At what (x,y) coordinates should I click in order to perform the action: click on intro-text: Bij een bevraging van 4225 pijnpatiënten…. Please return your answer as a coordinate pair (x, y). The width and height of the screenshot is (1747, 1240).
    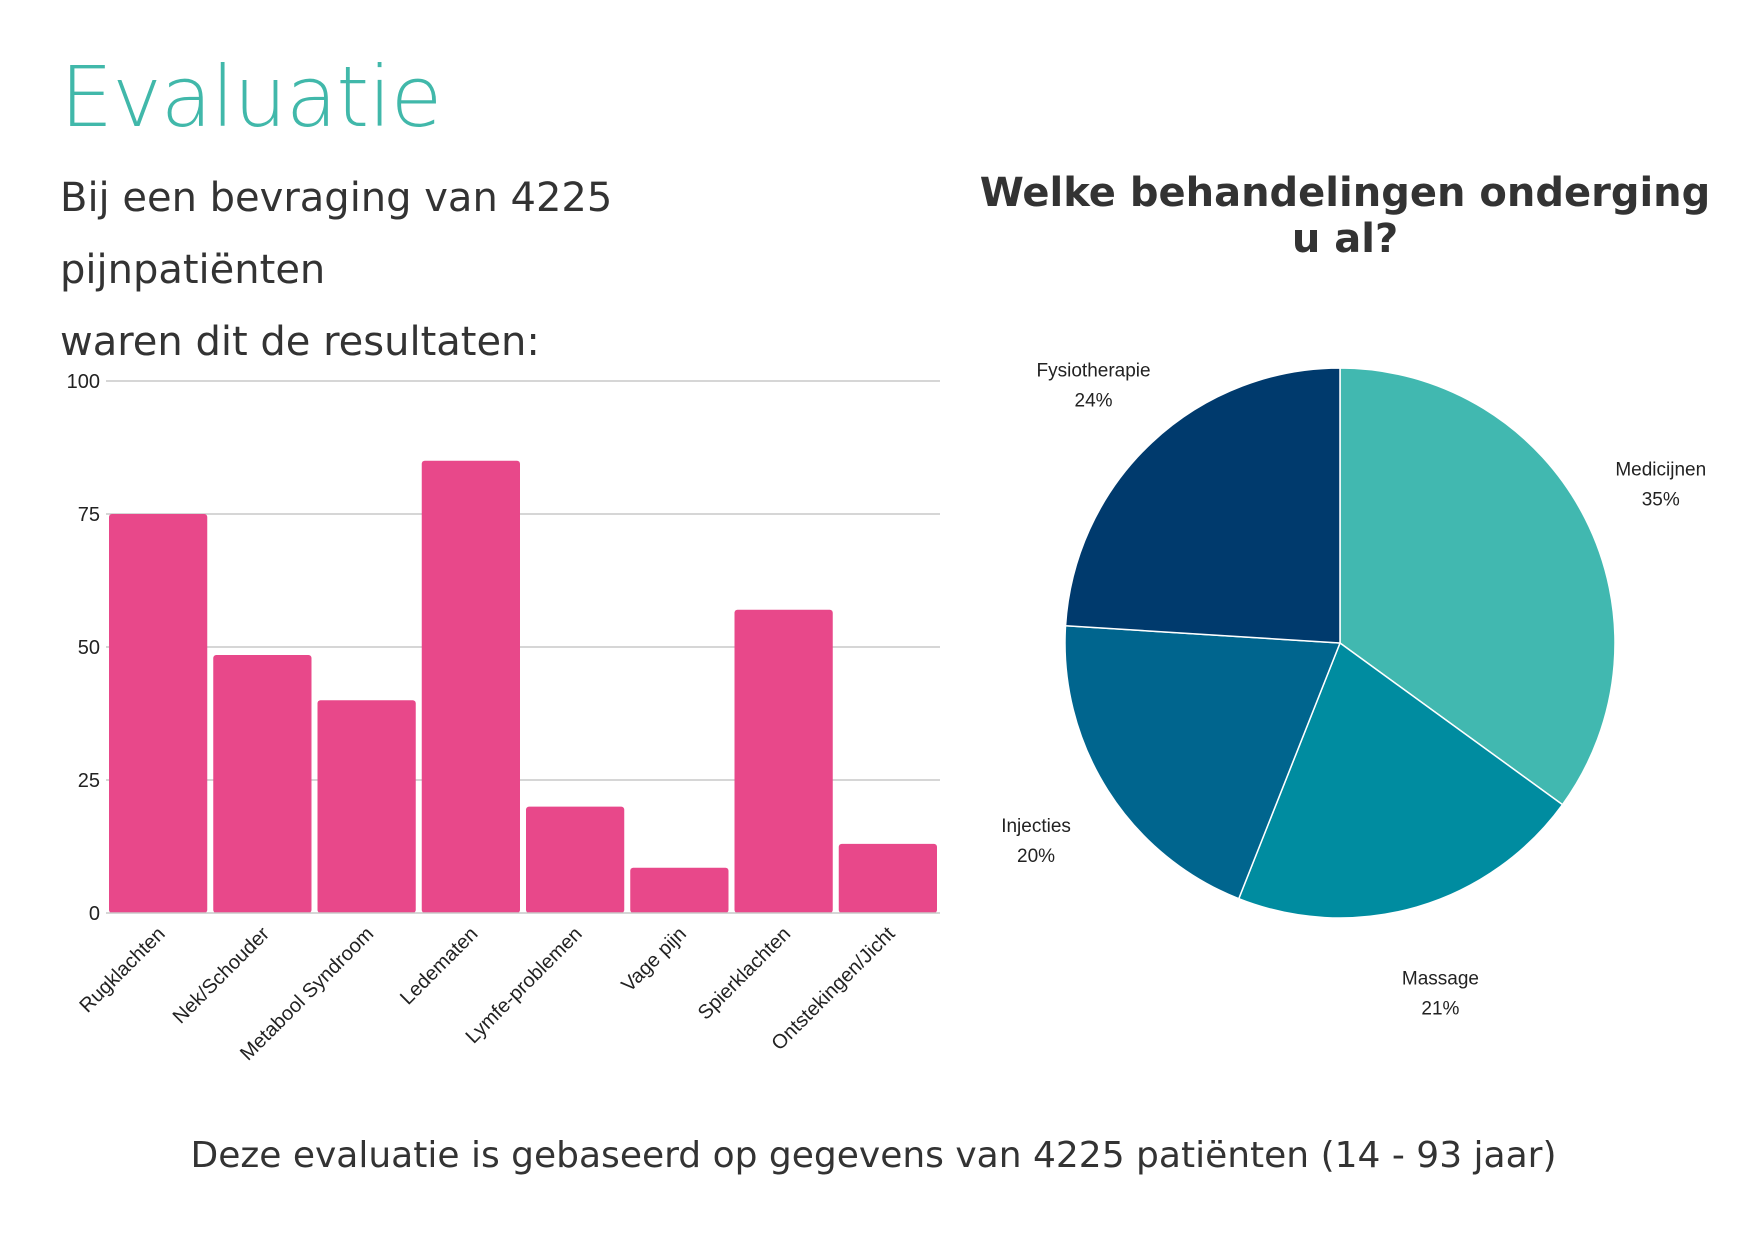
    Looking at the image, I should click on (470, 270).